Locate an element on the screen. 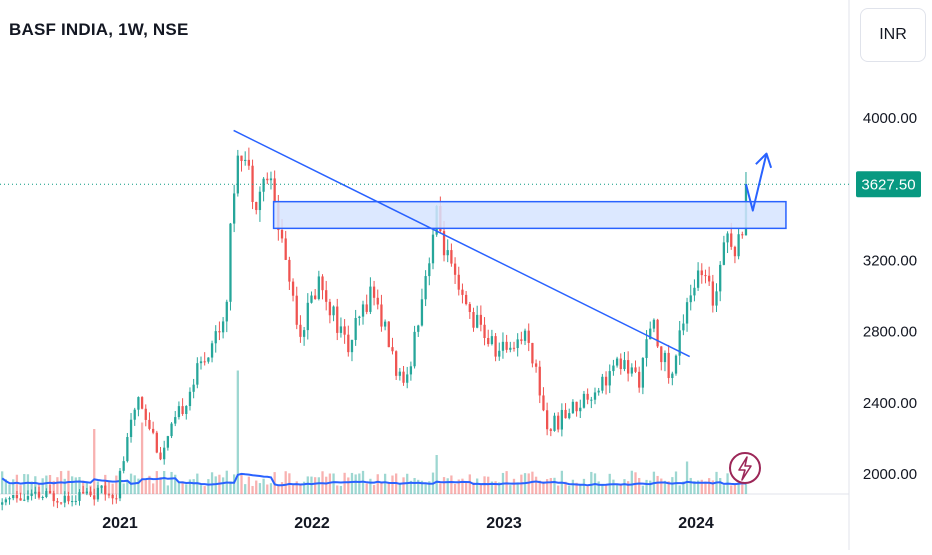 Image resolution: width=932 pixels, height=555 pixels. flash-icon-ring is located at coordinates (745, 468).